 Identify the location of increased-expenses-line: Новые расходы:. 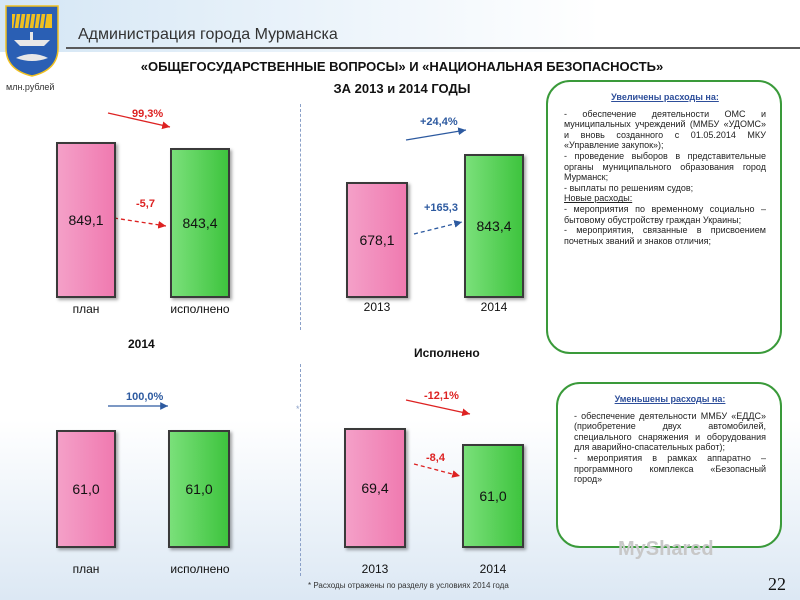
(598, 198).